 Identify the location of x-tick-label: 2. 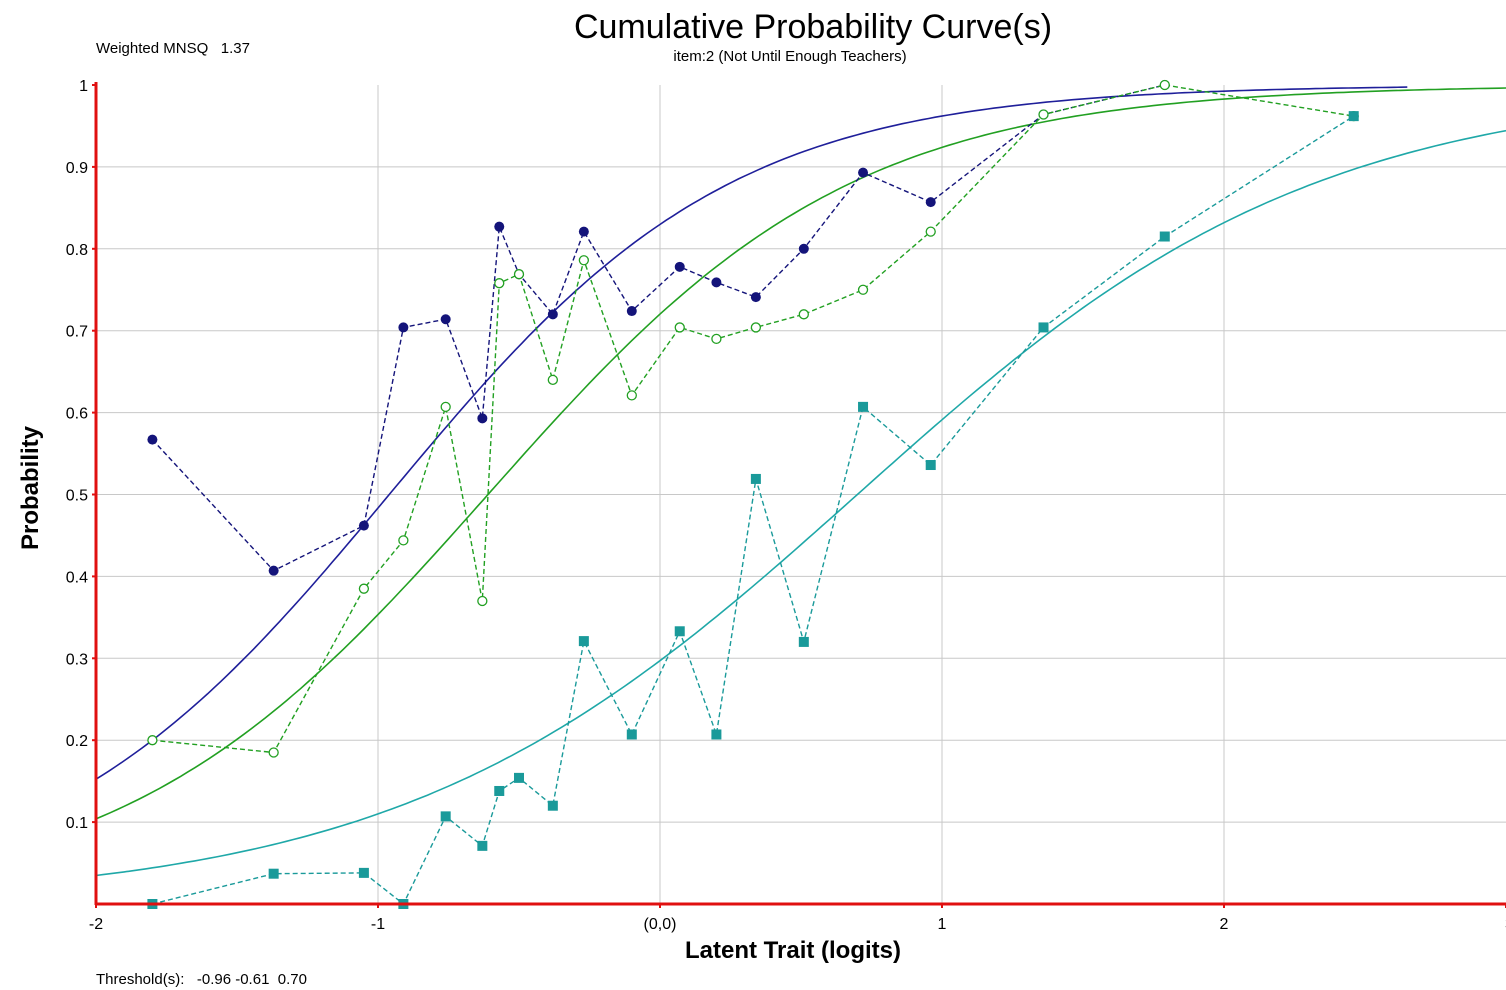
(1224, 924).